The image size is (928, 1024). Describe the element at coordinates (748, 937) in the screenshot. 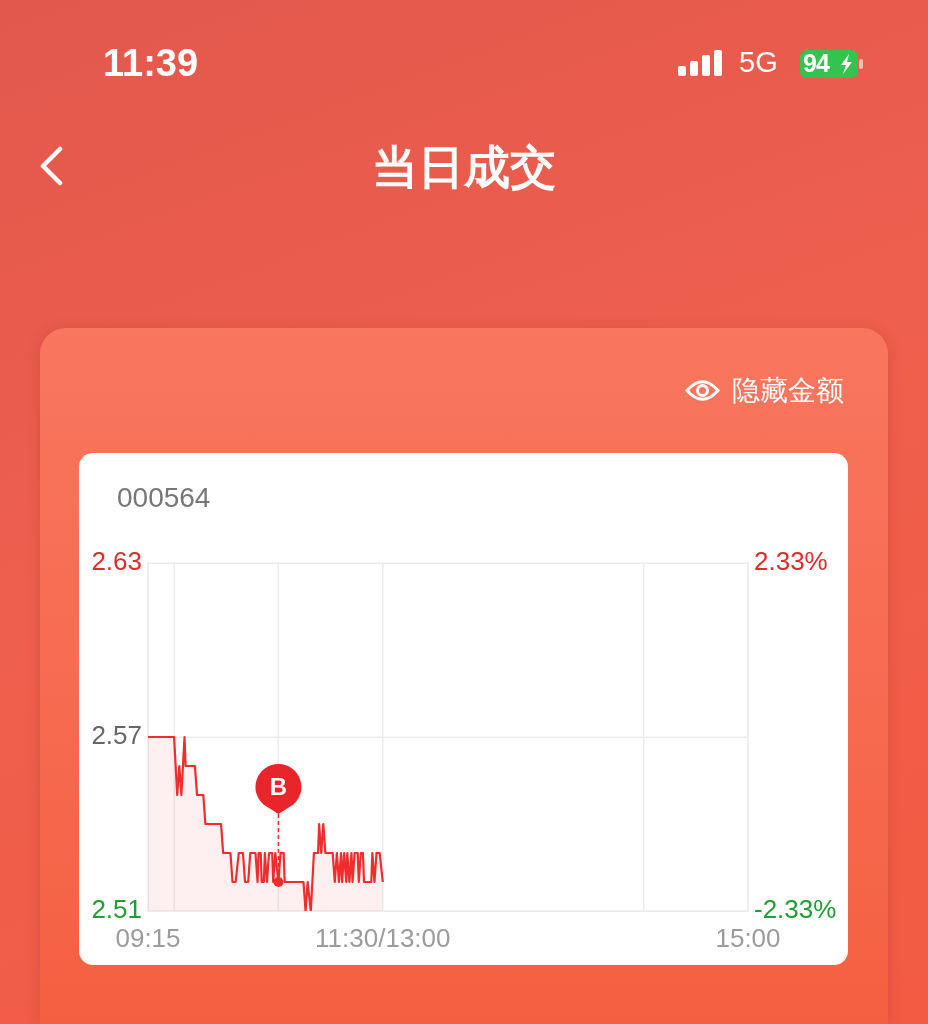

I see `x-tick-label: 15:00` at that location.